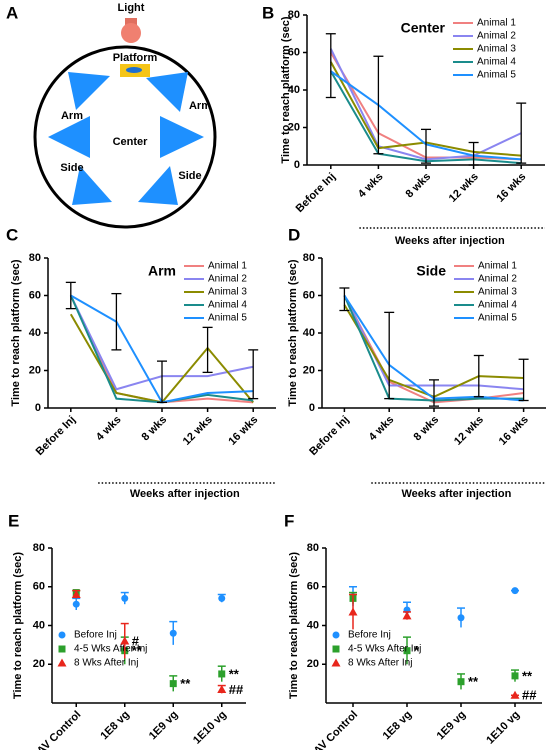 Image resolution: width=552 pixels, height=750 pixels. What do you see at coordinates (529, 695) in the screenshot?
I see `annotation: ##` at bounding box center [529, 695].